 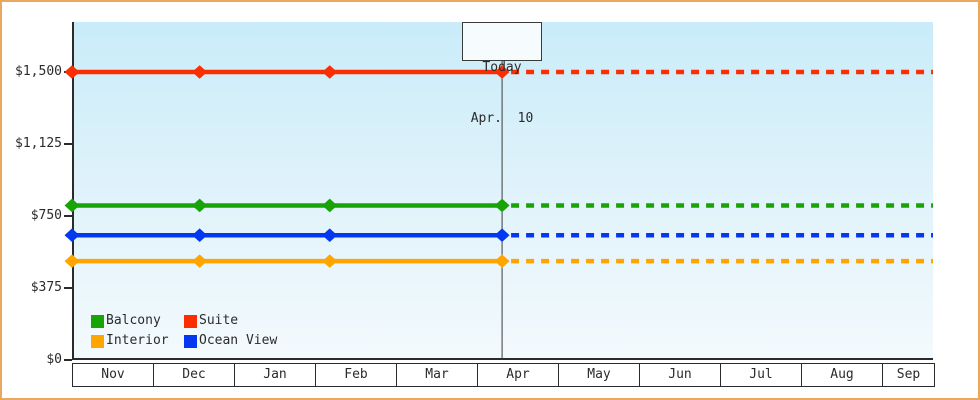 What do you see at coordinates (54, 359) in the screenshot?
I see `y-tick-label: $0` at bounding box center [54, 359].